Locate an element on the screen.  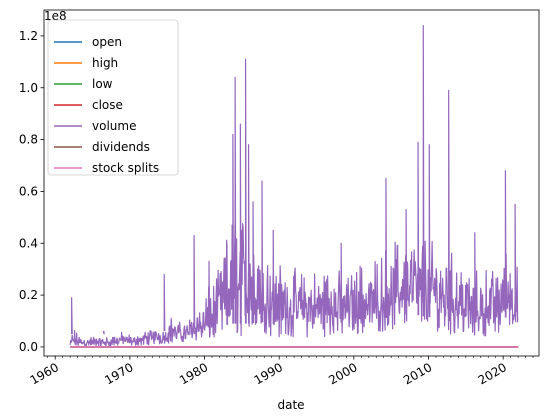
legend-label: open is located at coordinates (107, 42).